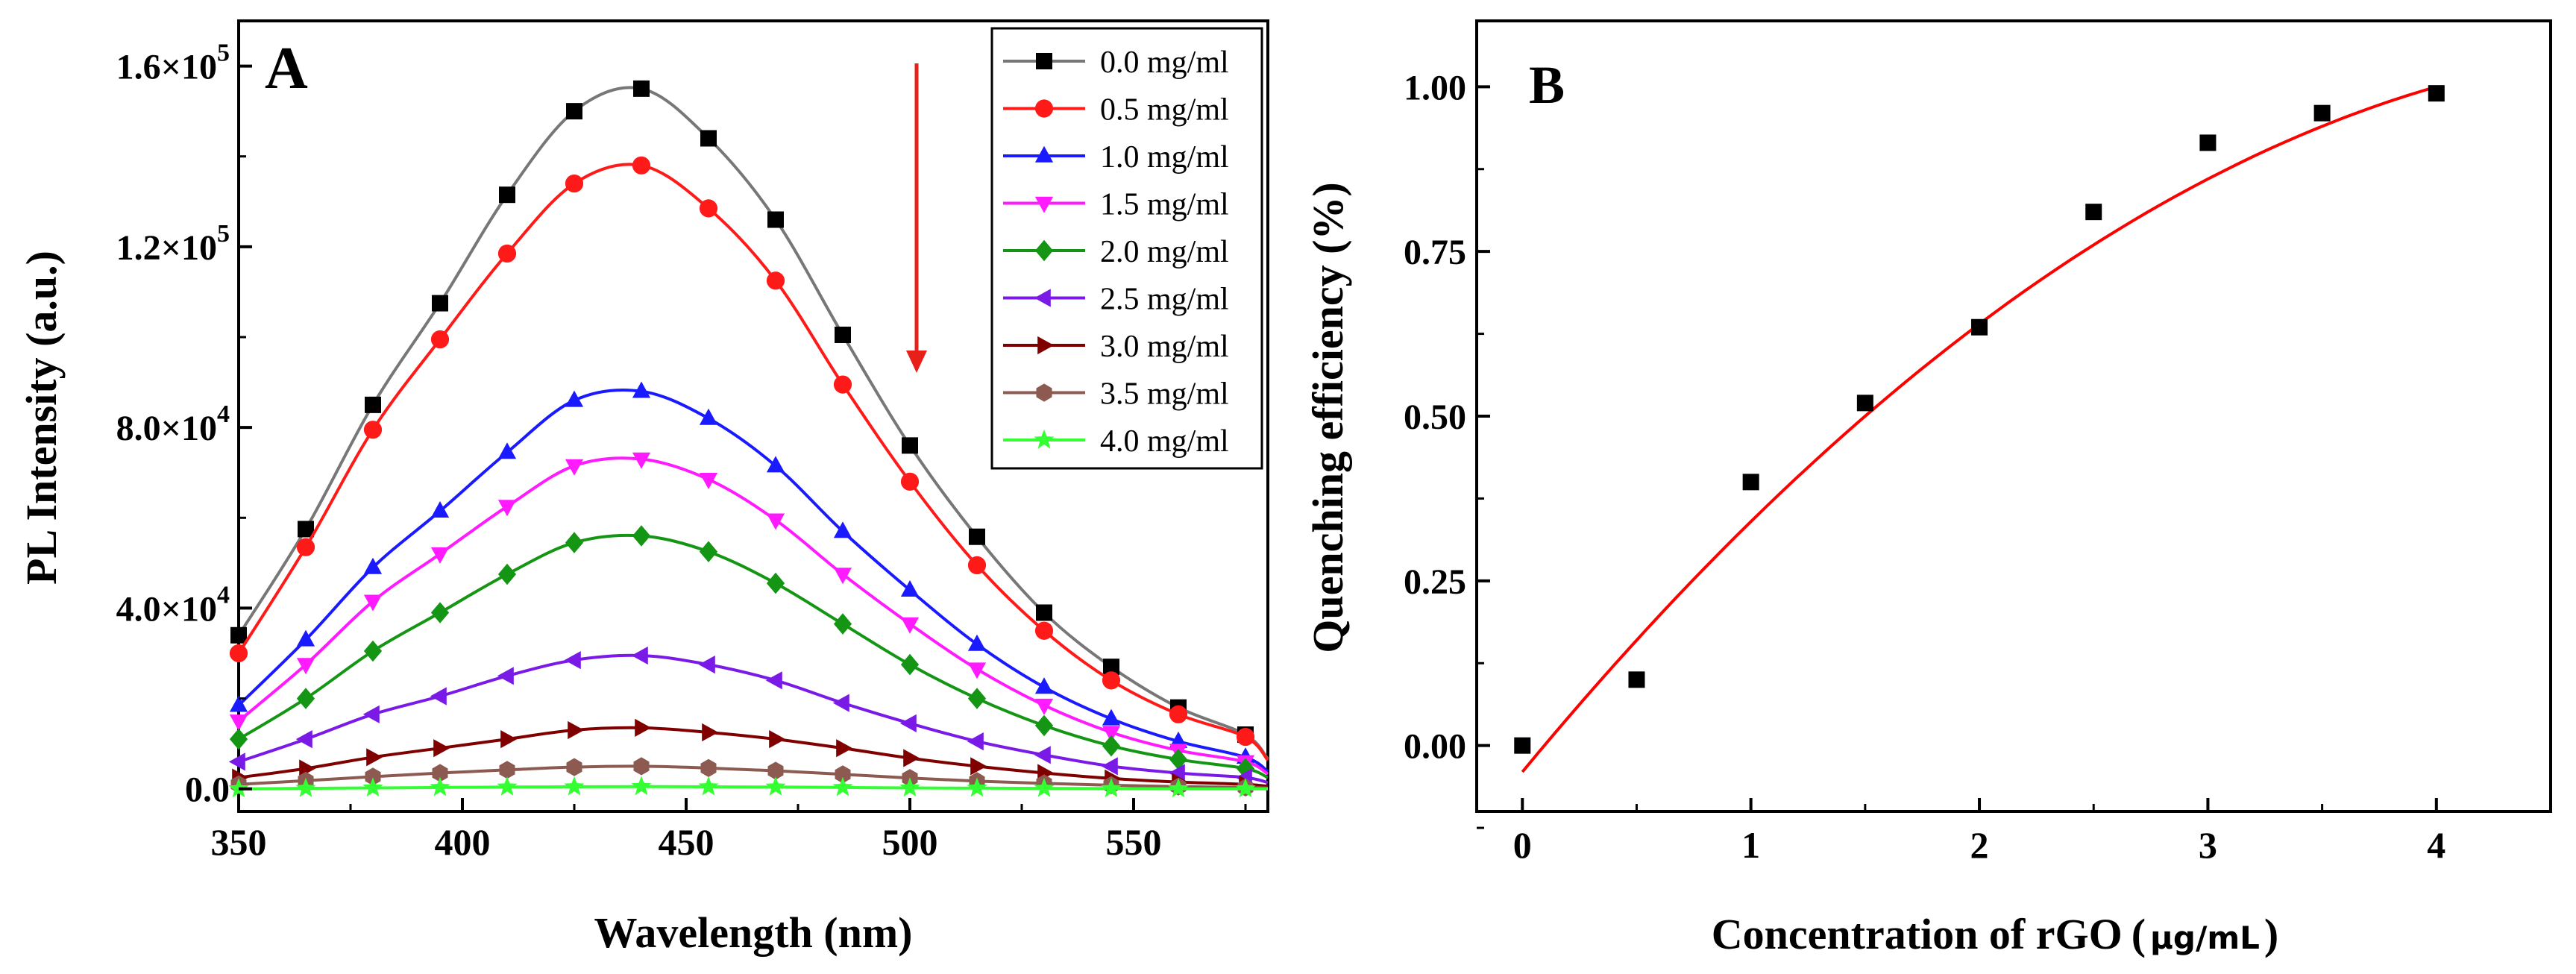 This screenshot has width=2576, height=974. Describe the element at coordinates (167, 609) in the screenshot. I see `y-tick-mantissa: 4.0×10` at that location.